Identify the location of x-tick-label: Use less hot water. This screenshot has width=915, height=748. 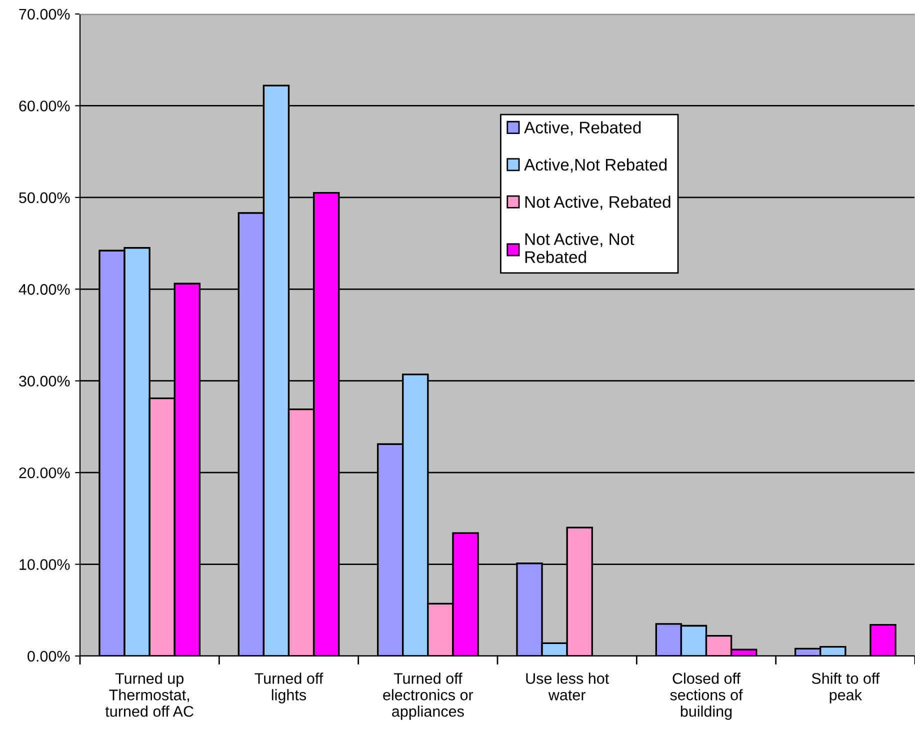
(568, 686).